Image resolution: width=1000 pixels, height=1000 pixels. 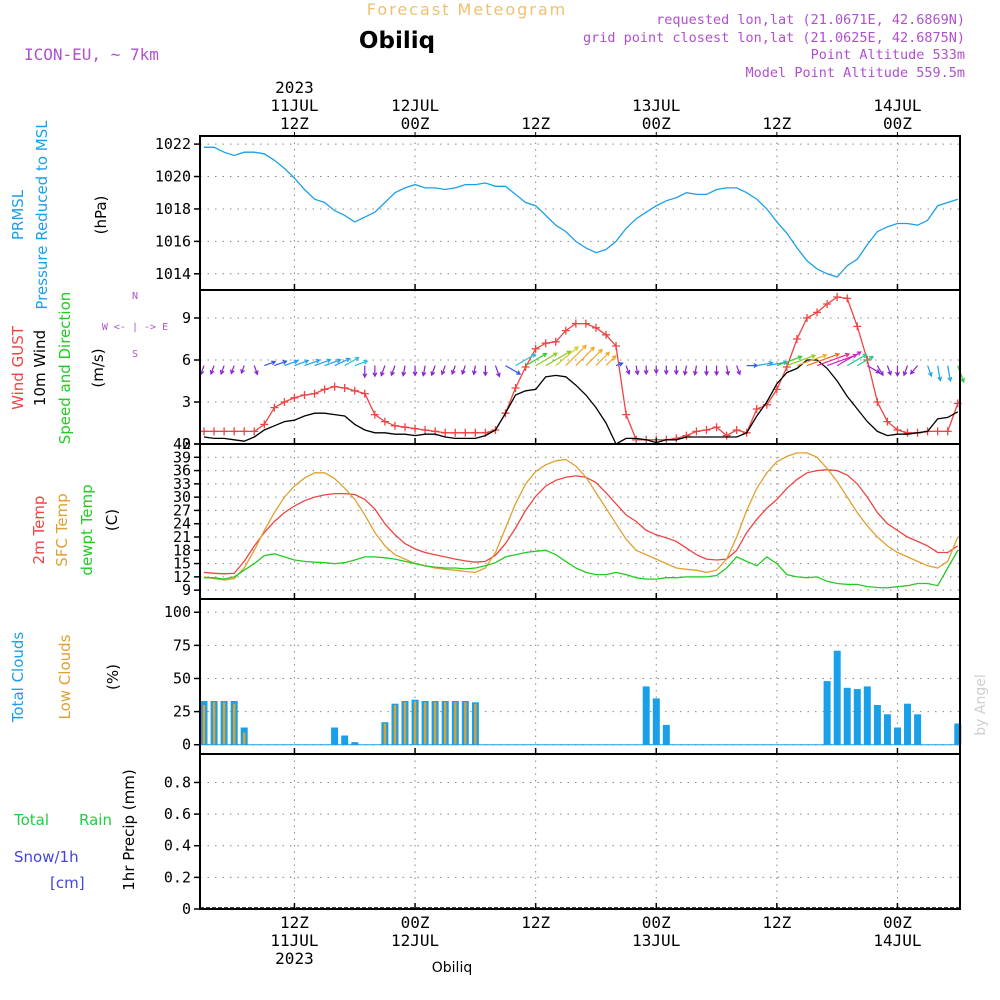 What do you see at coordinates (656, 123) in the screenshot?
I see `time-label-top: 00Z` at bounding box center [656, 123].